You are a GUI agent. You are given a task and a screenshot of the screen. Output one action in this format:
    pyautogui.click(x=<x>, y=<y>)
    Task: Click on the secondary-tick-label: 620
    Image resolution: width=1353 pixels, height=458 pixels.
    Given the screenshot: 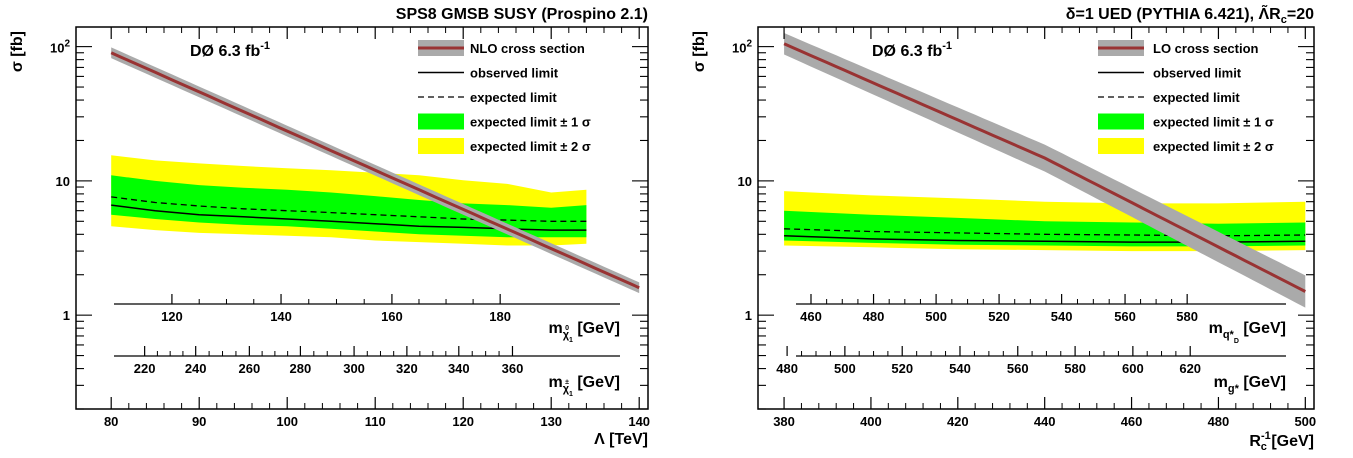 What is the action you would take?
    pyautogui.click(x=1190, y=368)
    